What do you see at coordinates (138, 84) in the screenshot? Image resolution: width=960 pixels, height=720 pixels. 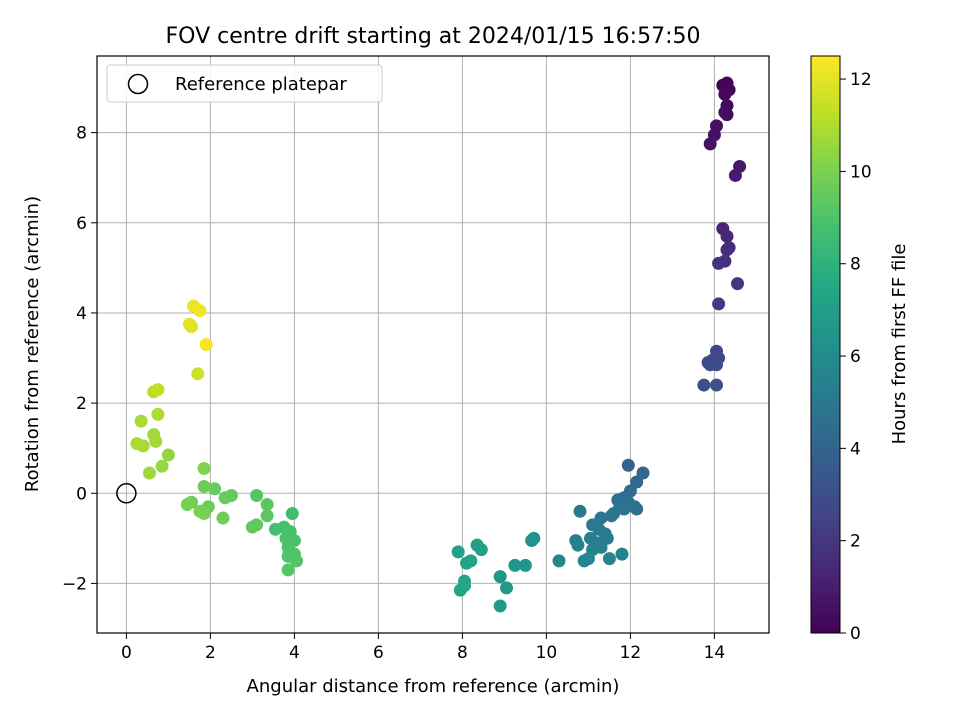 I see `legend-marker-open-circle-icon` at bounding box center [138, 84].